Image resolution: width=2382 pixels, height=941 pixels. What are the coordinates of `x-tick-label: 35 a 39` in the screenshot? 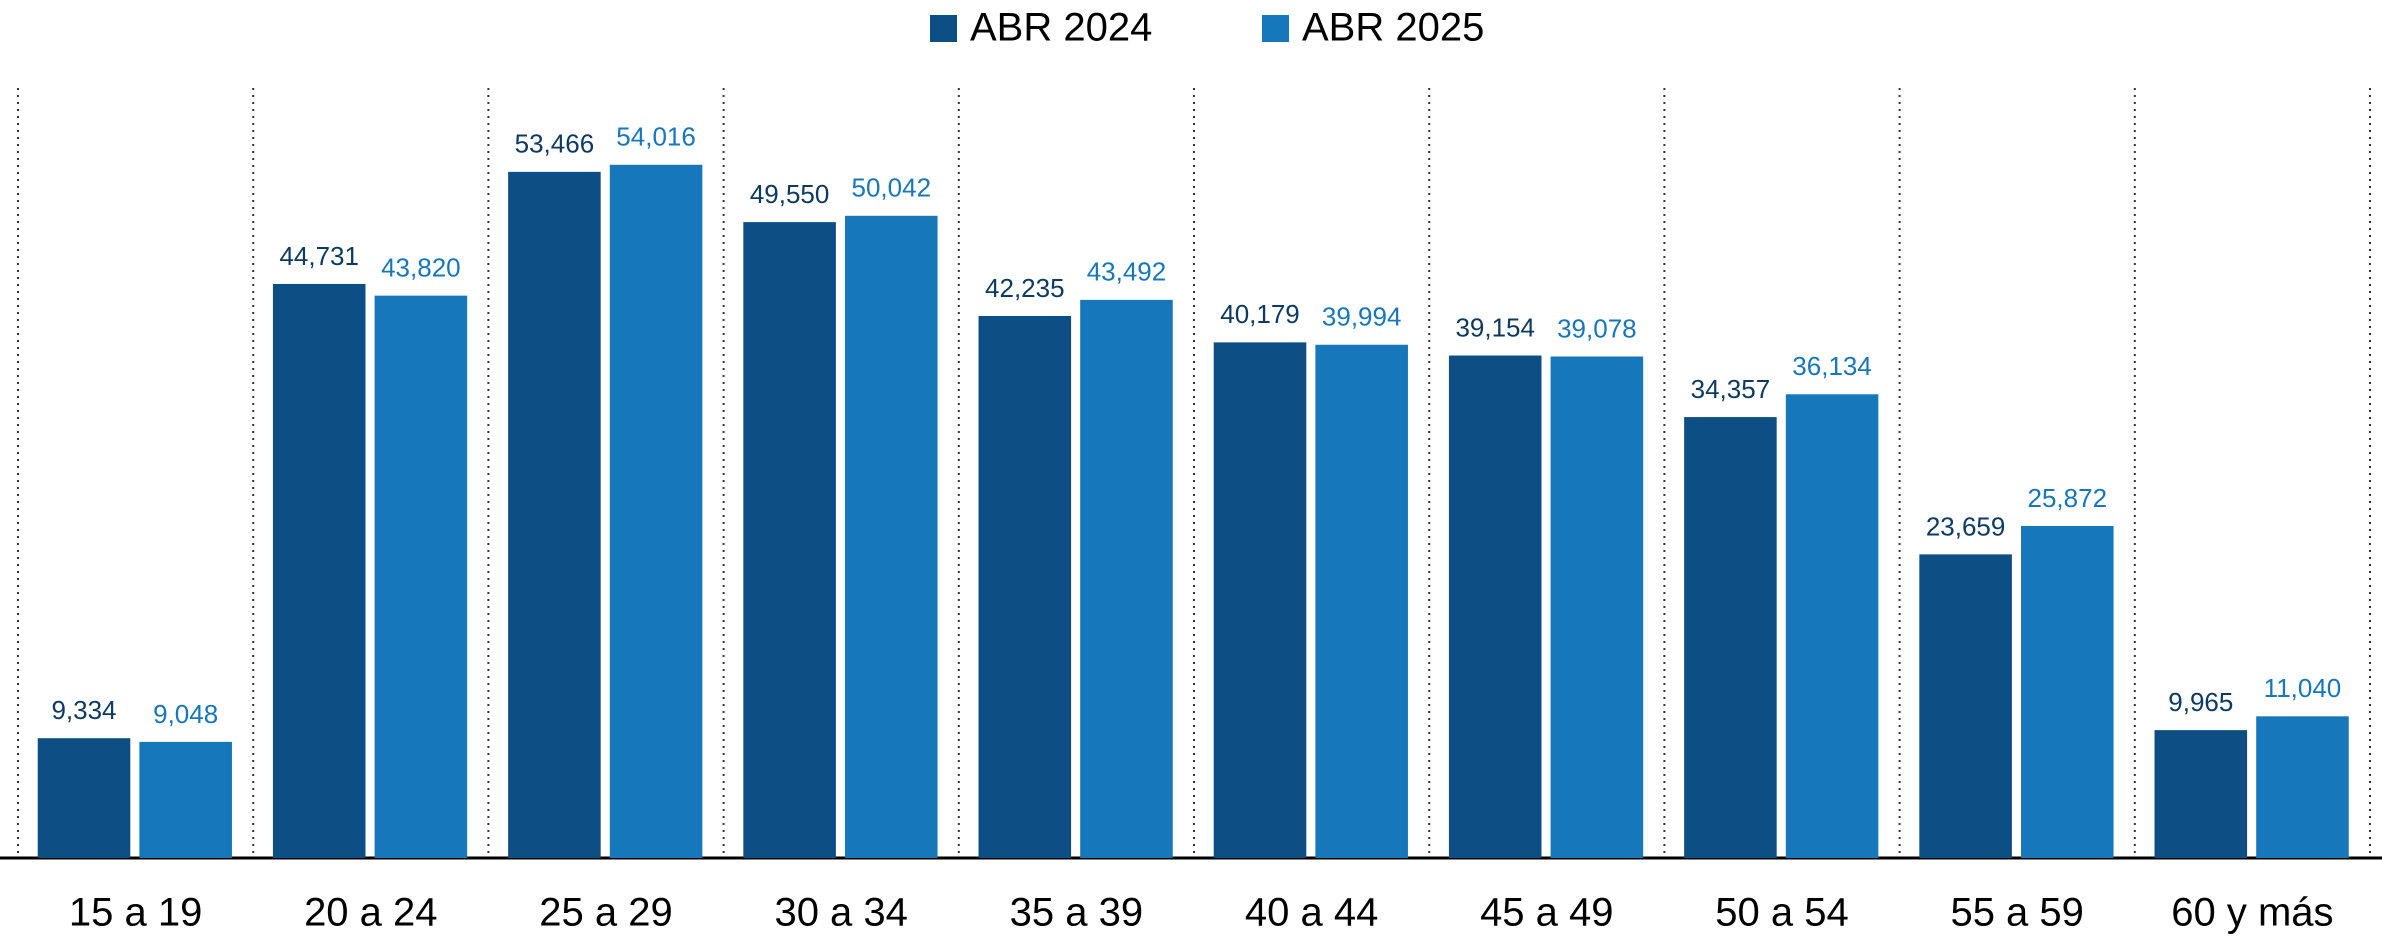 It's located at (1076, 913).